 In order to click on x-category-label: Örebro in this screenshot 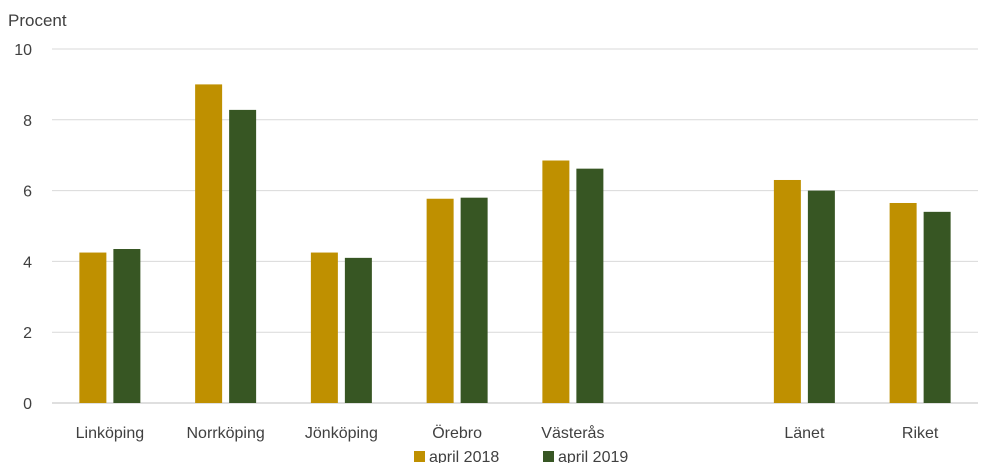, I will do `click(457, 433)`.